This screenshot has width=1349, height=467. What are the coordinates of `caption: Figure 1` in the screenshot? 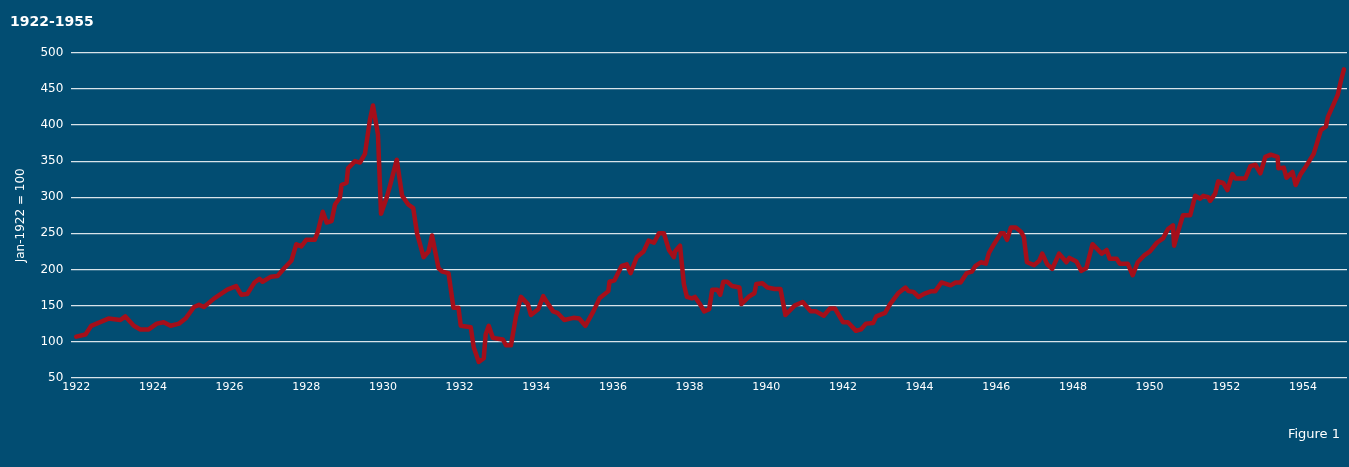 It's located at (1313, 433).